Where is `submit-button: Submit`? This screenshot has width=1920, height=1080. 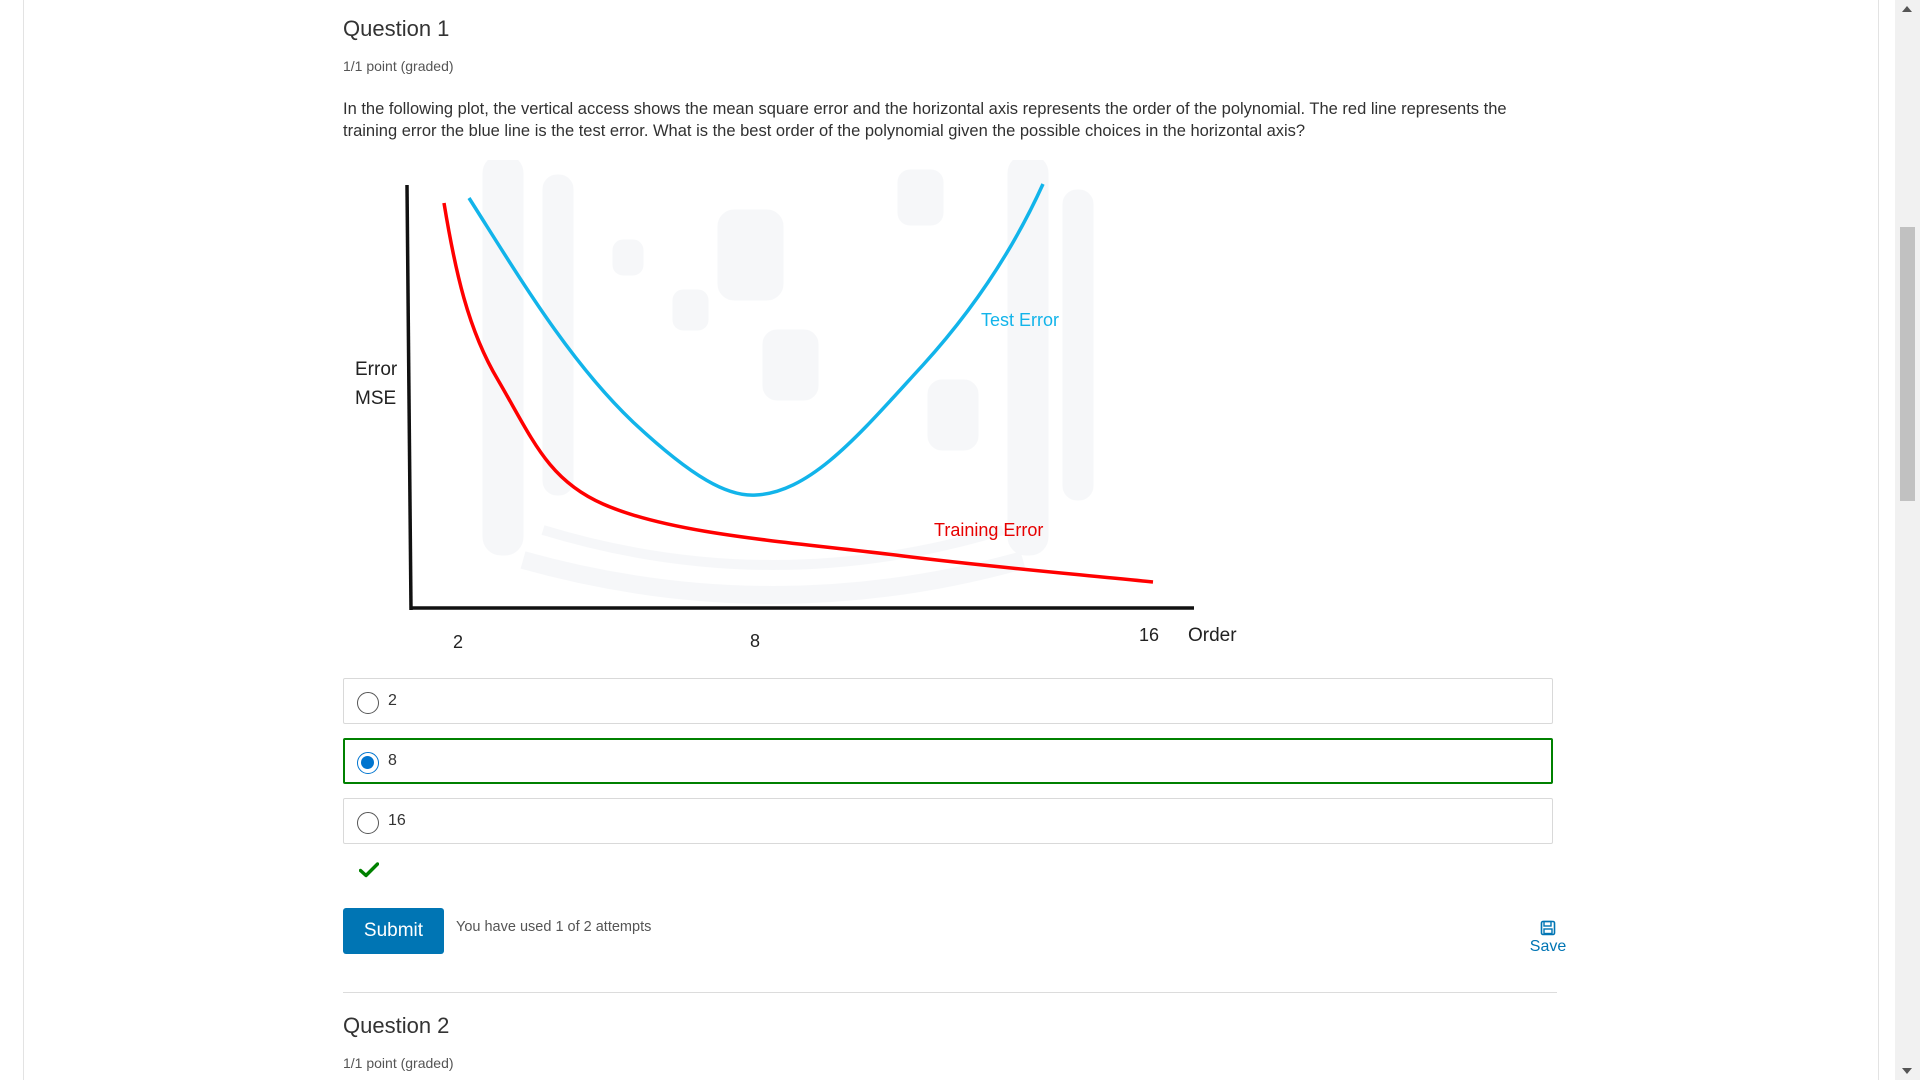 submit-button: Submit is located at coordinates (393, 931).